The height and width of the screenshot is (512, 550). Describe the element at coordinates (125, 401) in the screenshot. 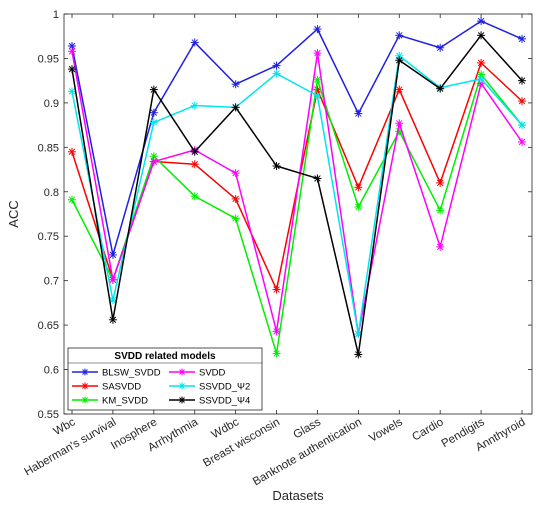

I see `legend-label: KM_SVDD` at that location.